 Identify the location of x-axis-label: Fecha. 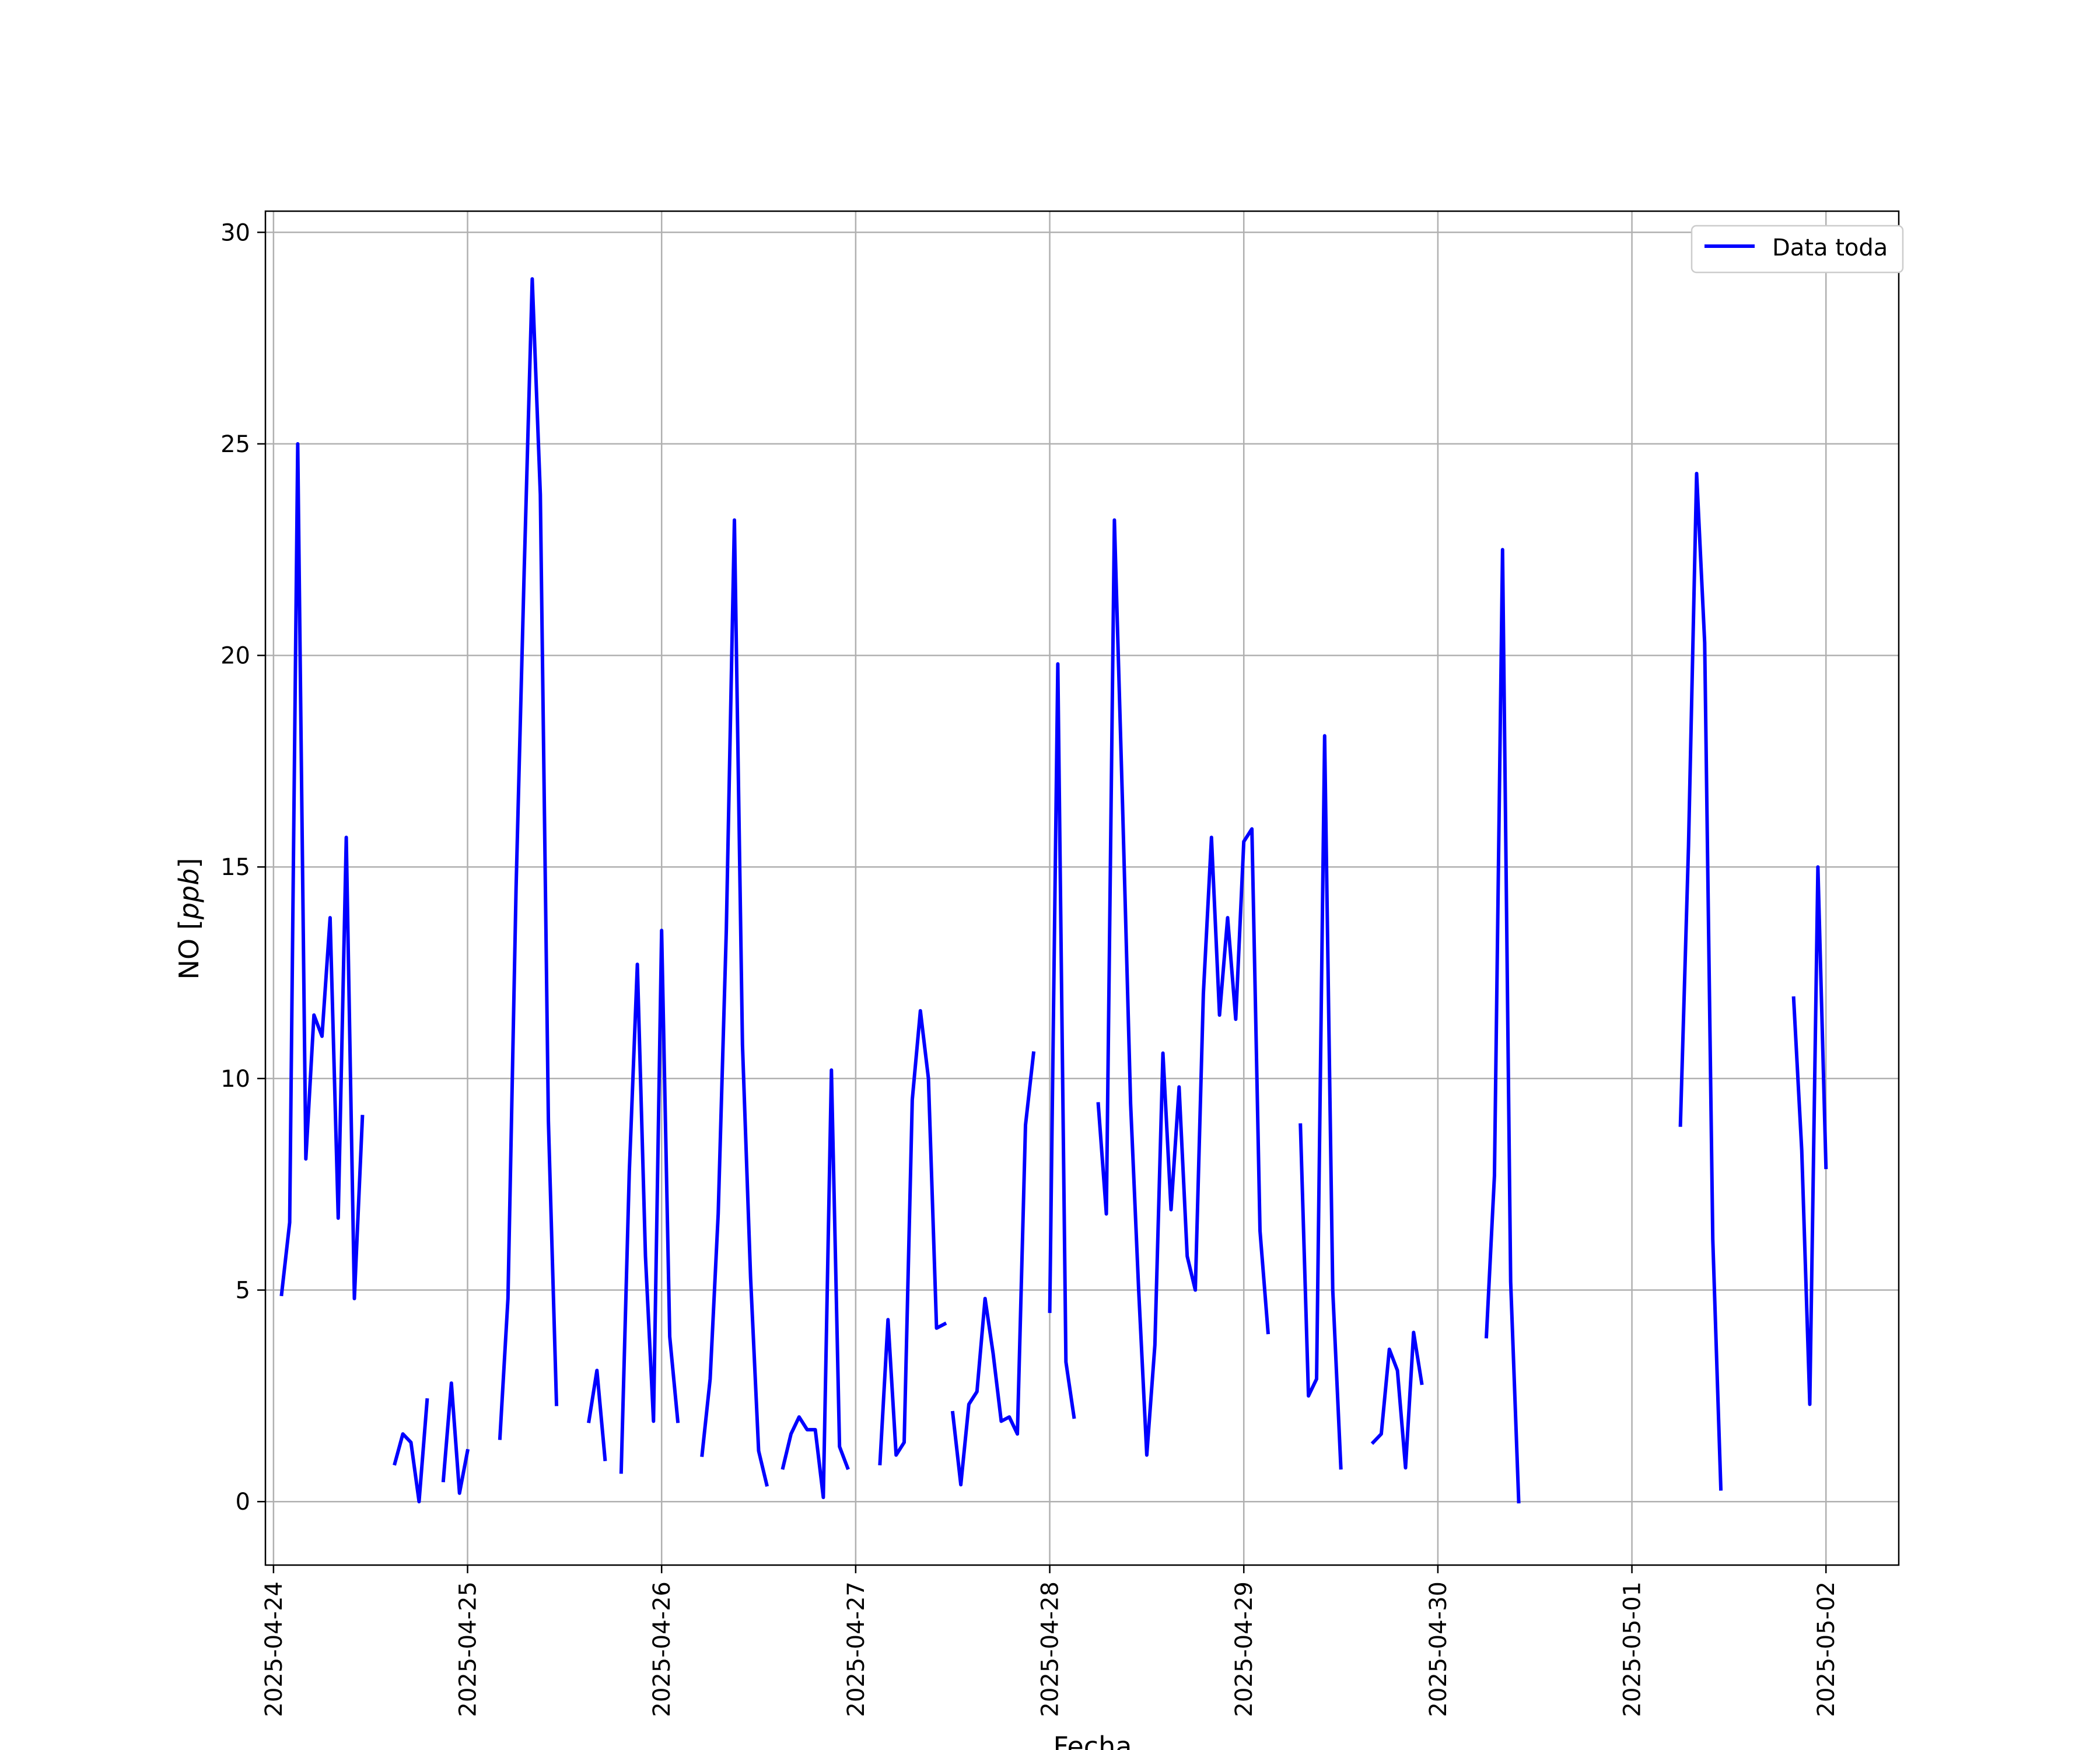
(1093, 1740).